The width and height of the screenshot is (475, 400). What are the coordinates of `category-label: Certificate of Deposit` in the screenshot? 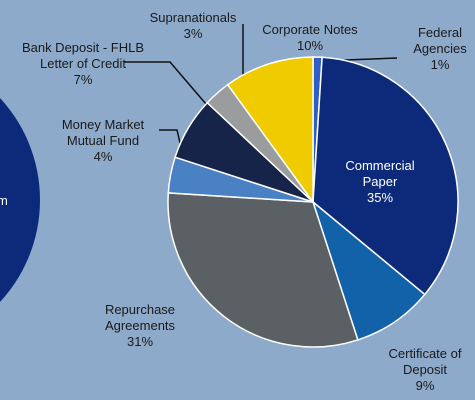 It's located at (425, 361).